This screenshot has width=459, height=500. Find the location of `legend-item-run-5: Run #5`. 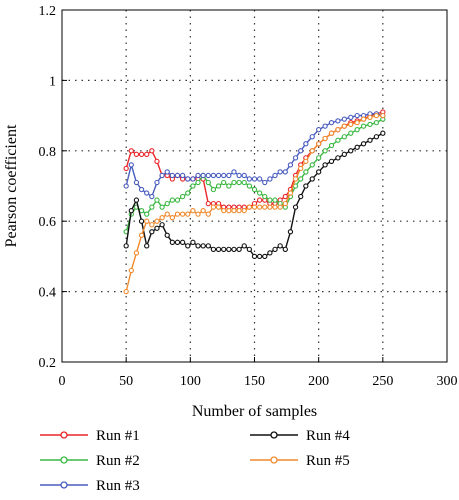

legend-item-run-5: Run #5 is located at coordinates (300, 461).